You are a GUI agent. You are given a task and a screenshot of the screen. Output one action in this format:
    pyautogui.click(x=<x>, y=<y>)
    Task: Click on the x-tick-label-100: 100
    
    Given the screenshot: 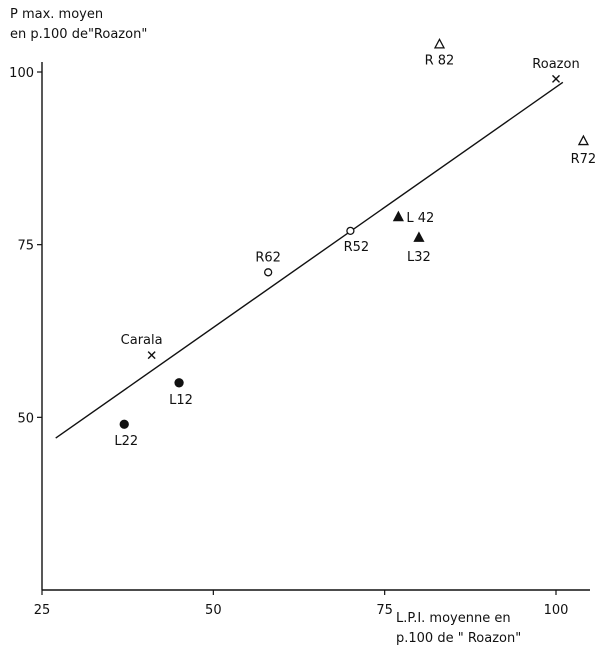 What is the action you would take?
    pyautogui.click(x=556, y=610)
    